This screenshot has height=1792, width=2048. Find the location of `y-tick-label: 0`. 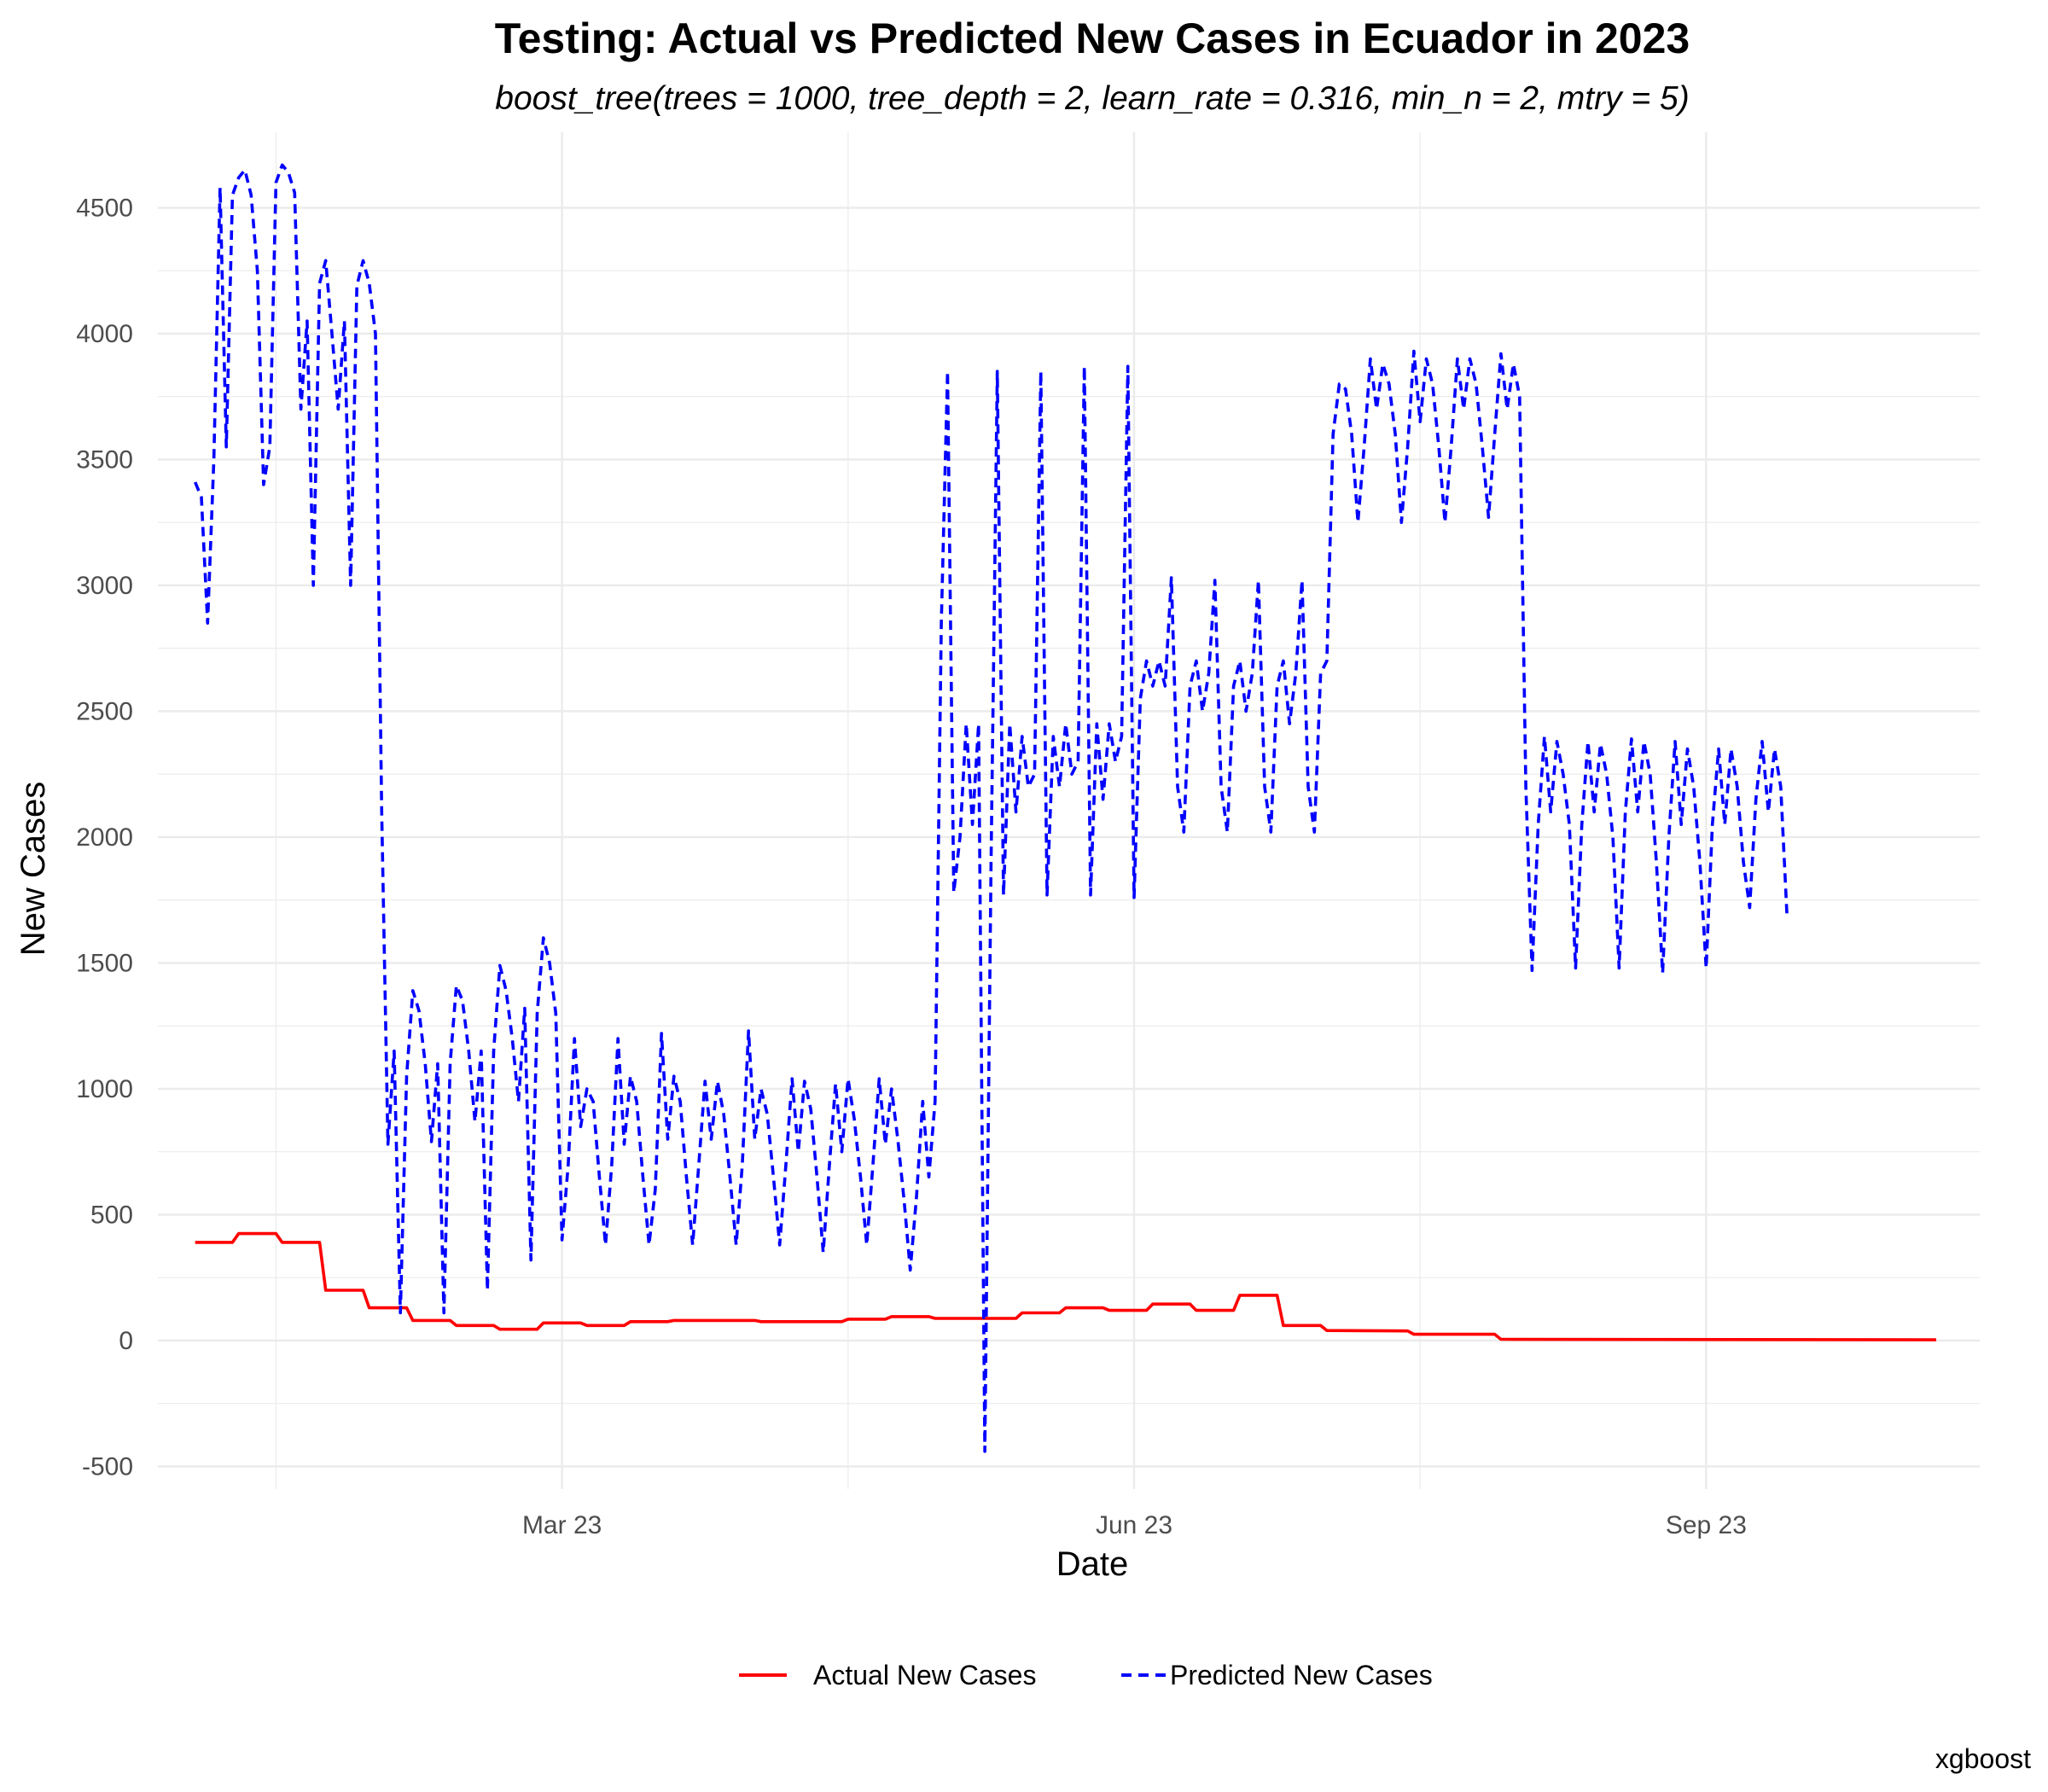

y-tick-label: 0 is located at coordinates (126, 1341).